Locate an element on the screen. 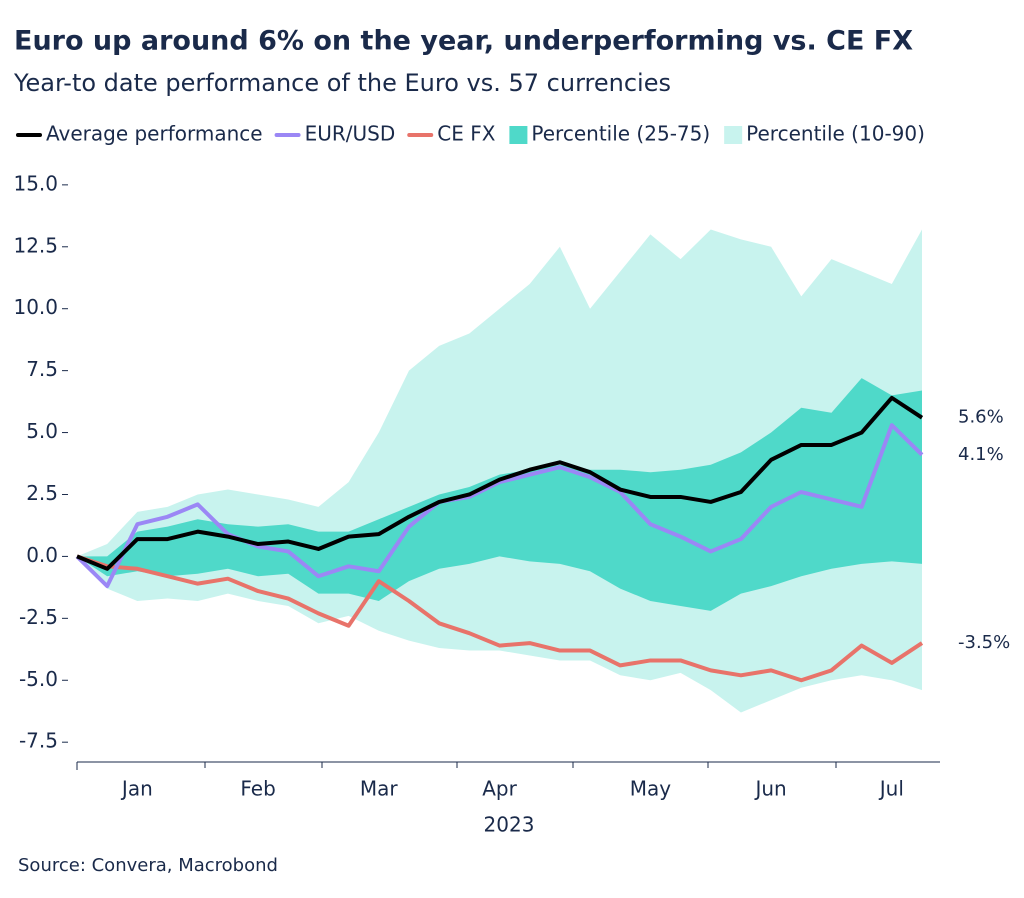 Image resolution: width=1024 pixels, height=898 pixels. y-tick-label: 10.0 is located at coordinates (35, 307).